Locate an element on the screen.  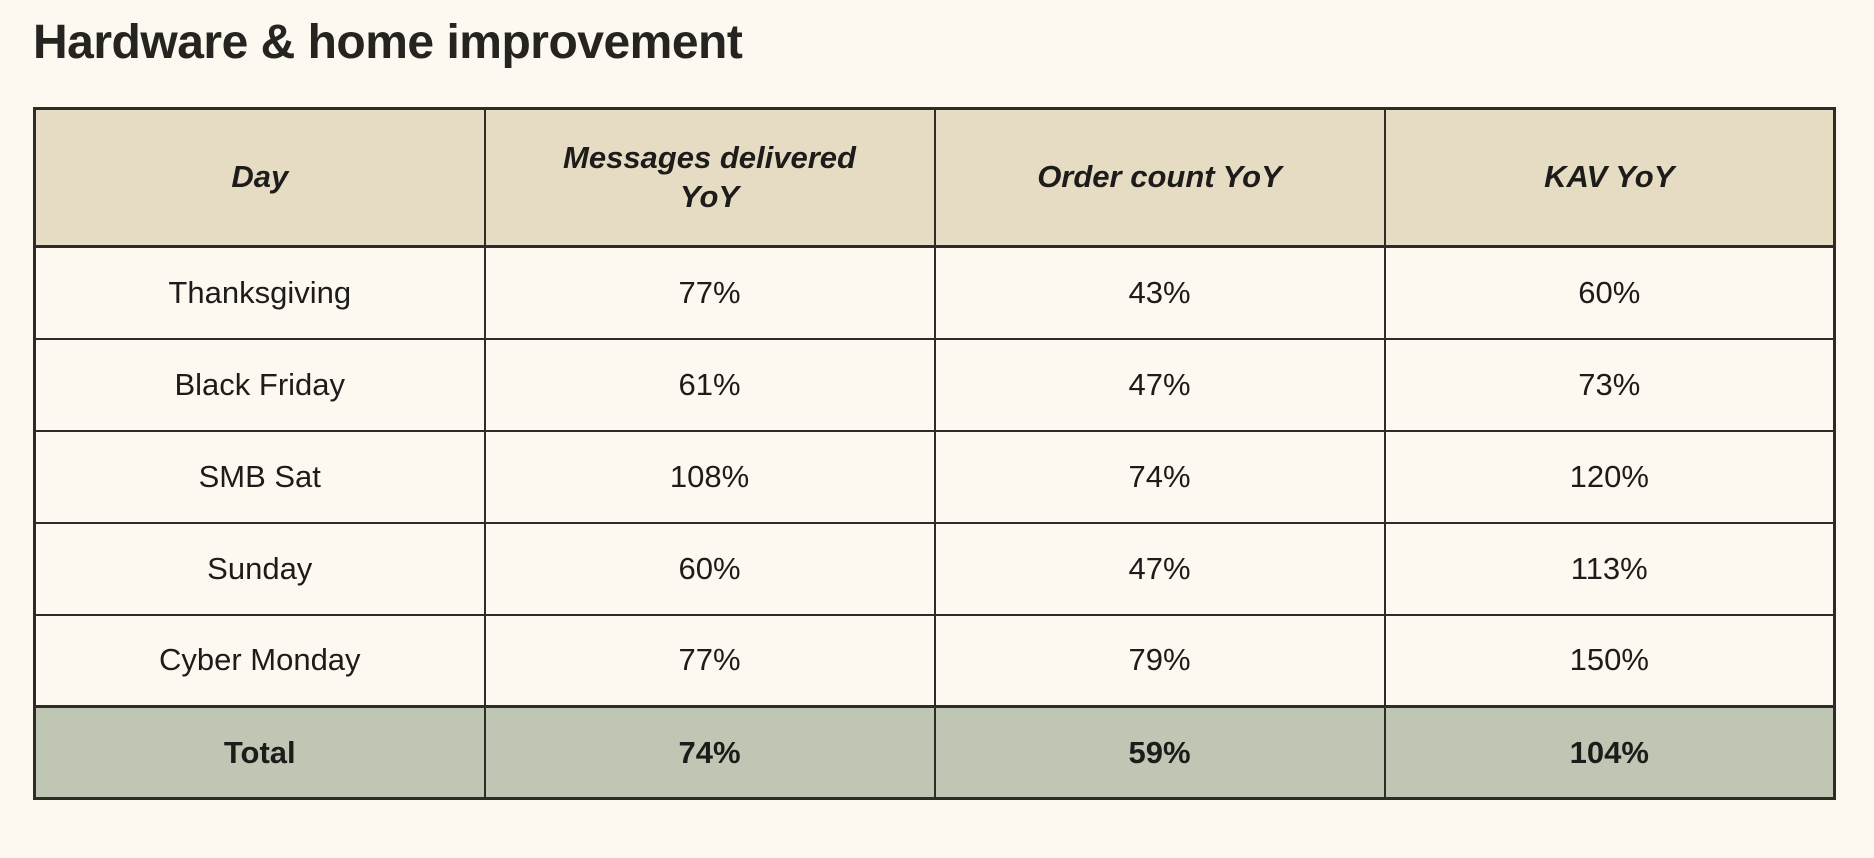
kav-cell: 60% is located at coordinates (1609, 292).